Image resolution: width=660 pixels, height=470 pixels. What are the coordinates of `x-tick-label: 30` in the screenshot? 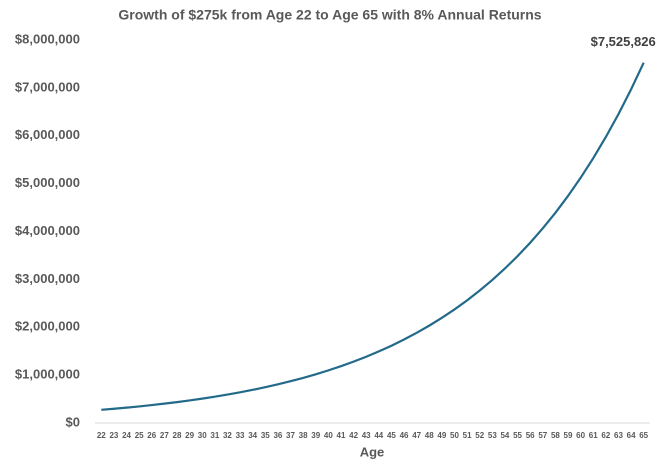 It's located at (202, 435).